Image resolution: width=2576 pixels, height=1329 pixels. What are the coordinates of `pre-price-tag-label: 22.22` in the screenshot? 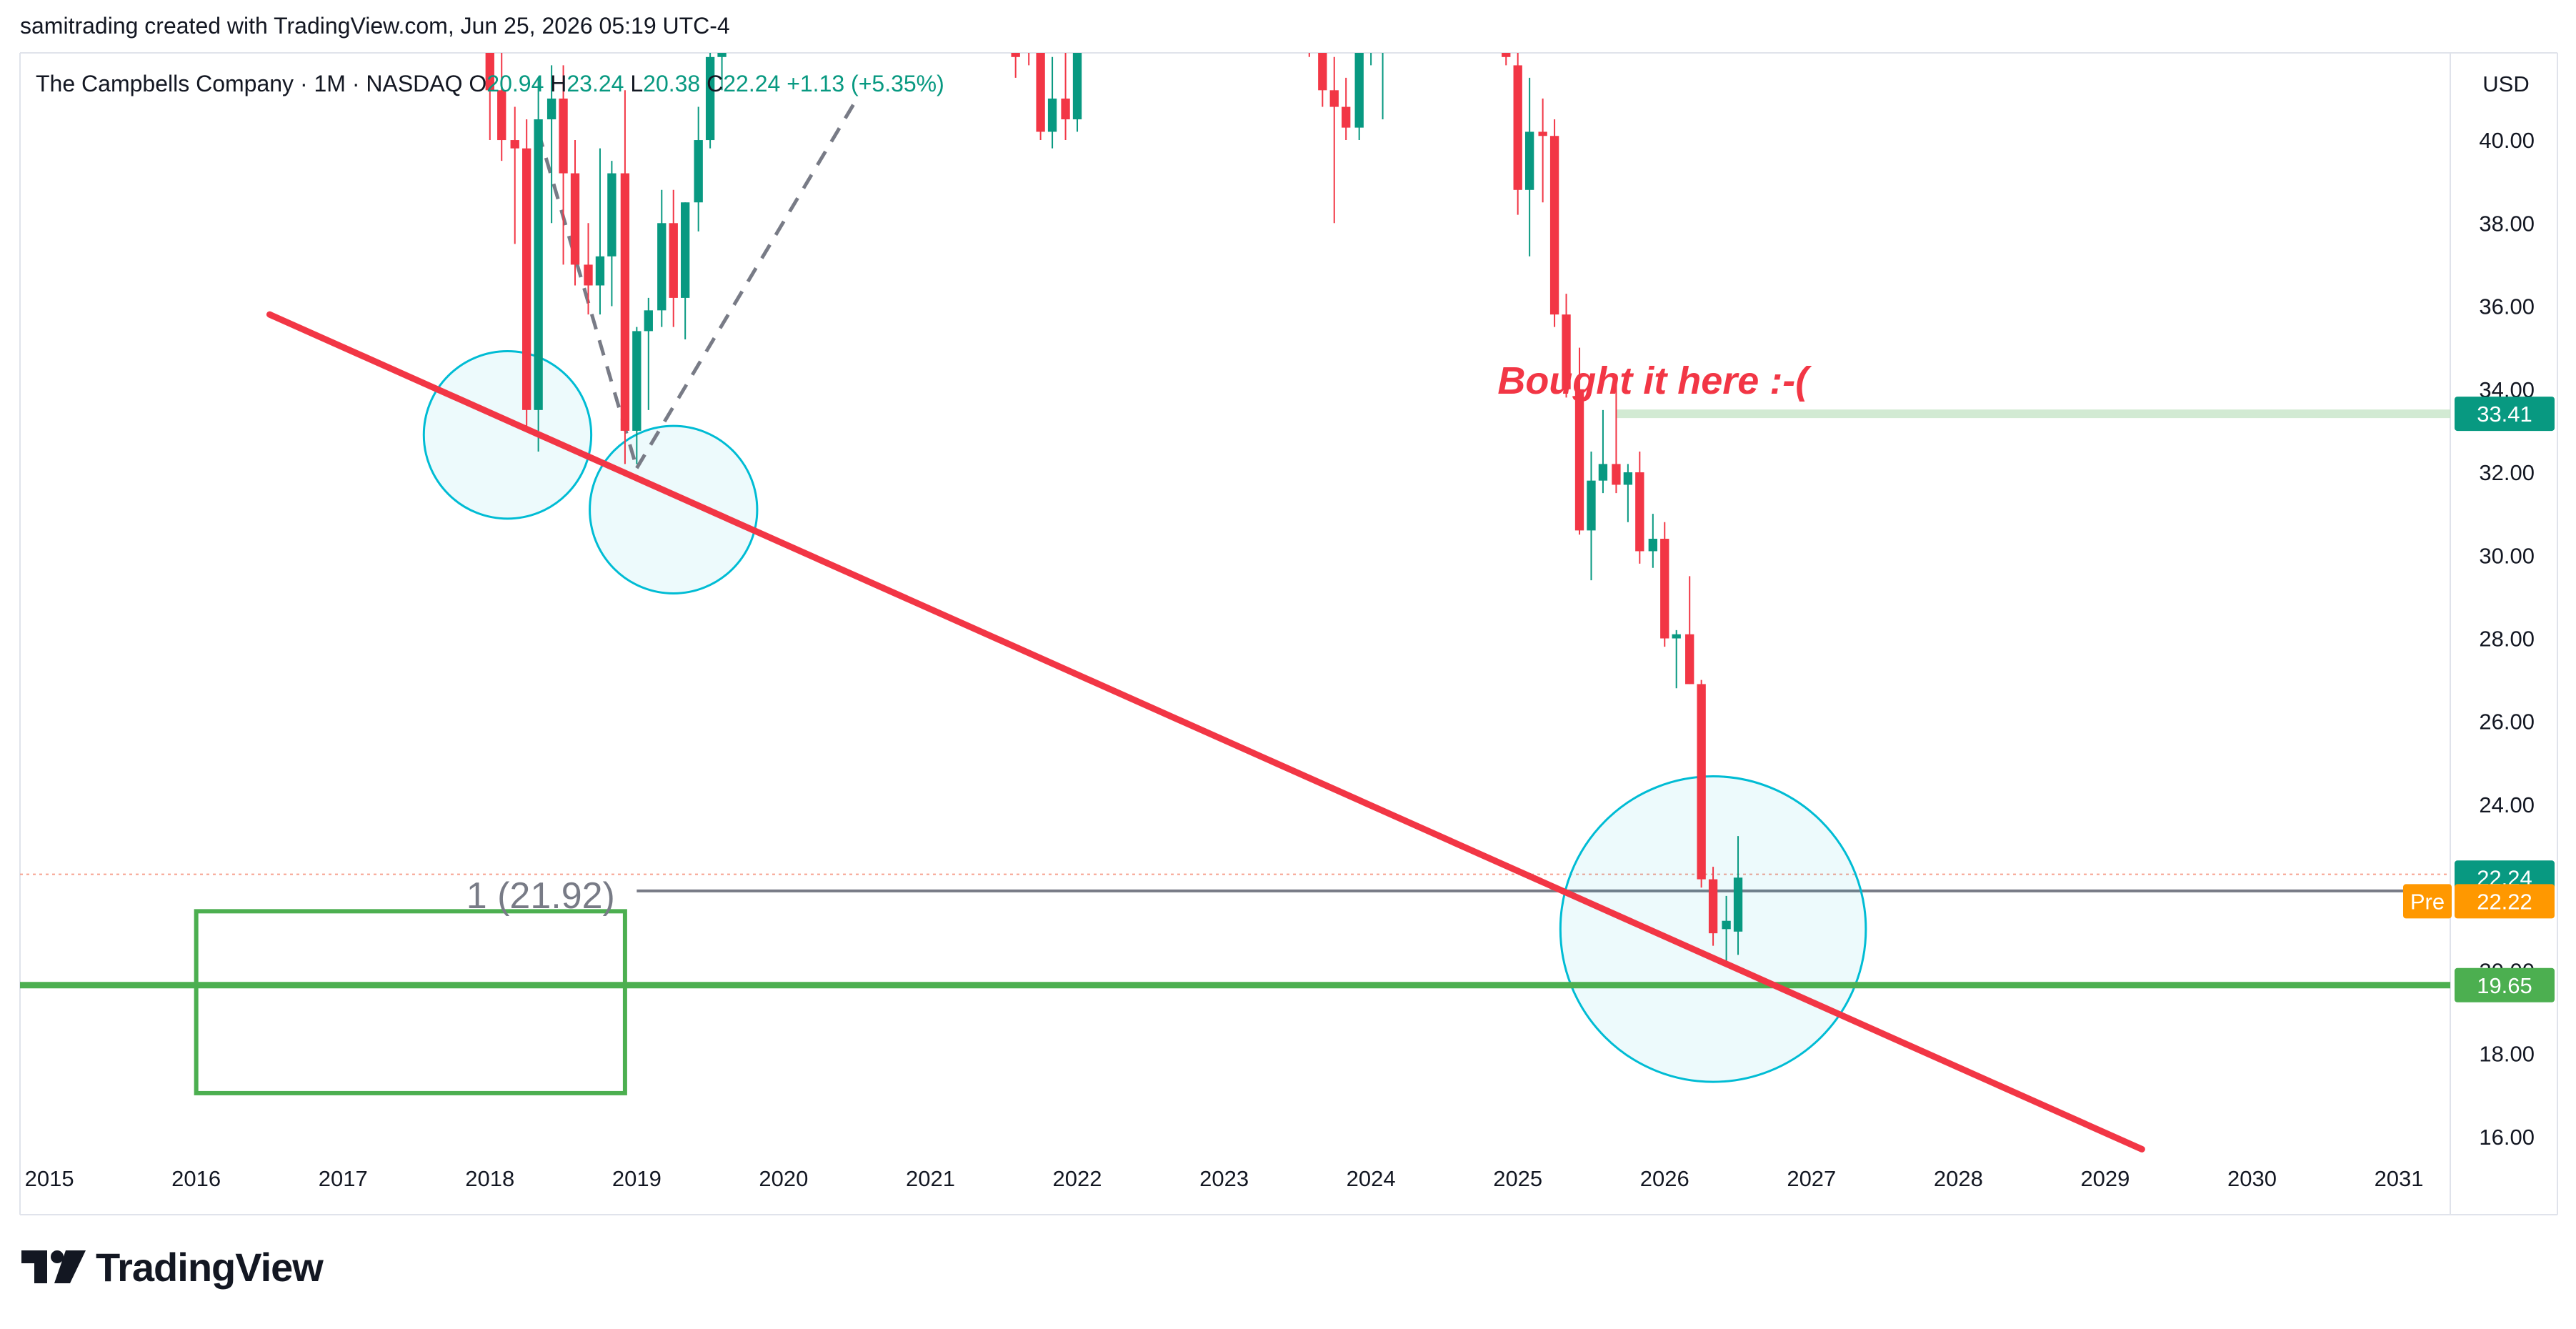 It's located at (2505, 902).